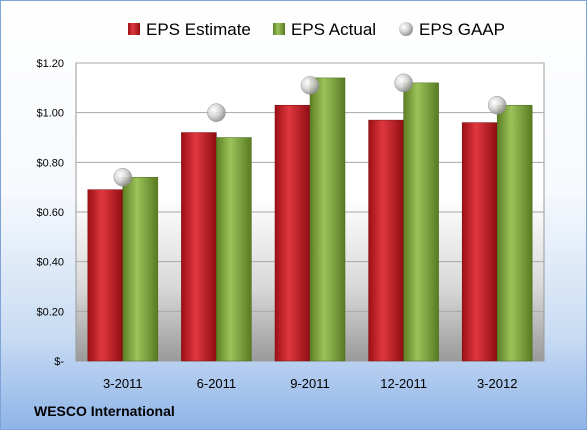  What do you see at coordinates (134, 29) in the screenshot?
I see `legend-swatch-eps-estimate` at bounding box center [134, 29].